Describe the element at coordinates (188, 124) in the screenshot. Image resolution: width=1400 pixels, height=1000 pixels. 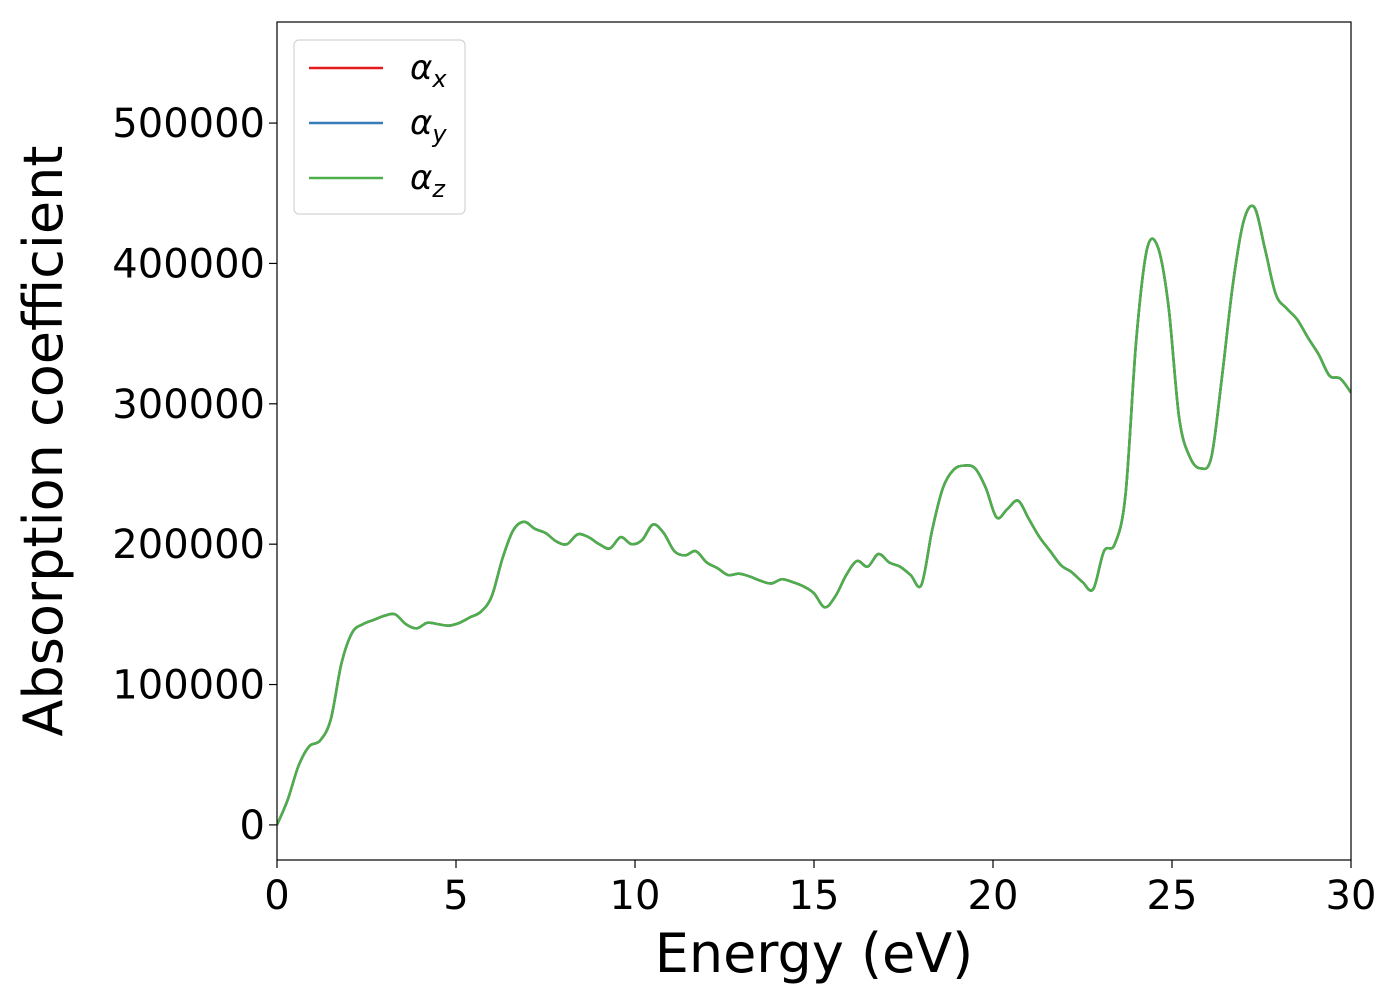
I see `y-tick-label: 500000` at that location.